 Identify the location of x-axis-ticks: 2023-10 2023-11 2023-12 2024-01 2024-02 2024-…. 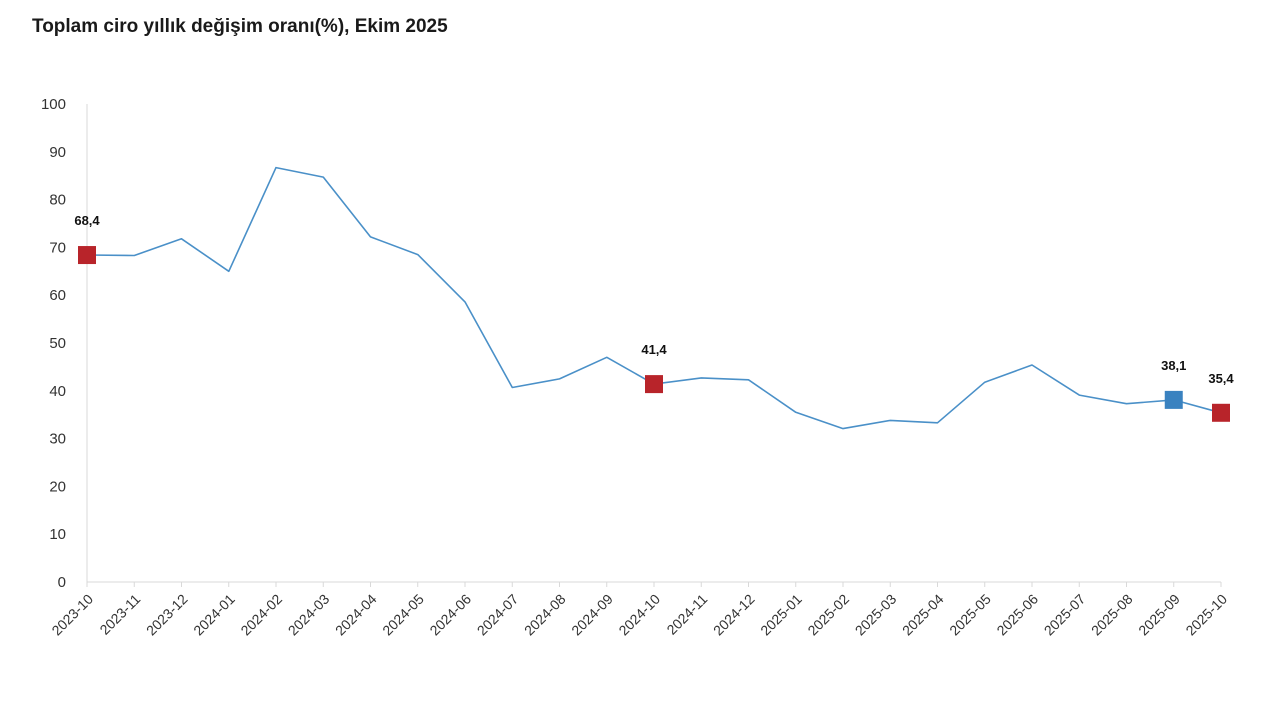
(639, 610).